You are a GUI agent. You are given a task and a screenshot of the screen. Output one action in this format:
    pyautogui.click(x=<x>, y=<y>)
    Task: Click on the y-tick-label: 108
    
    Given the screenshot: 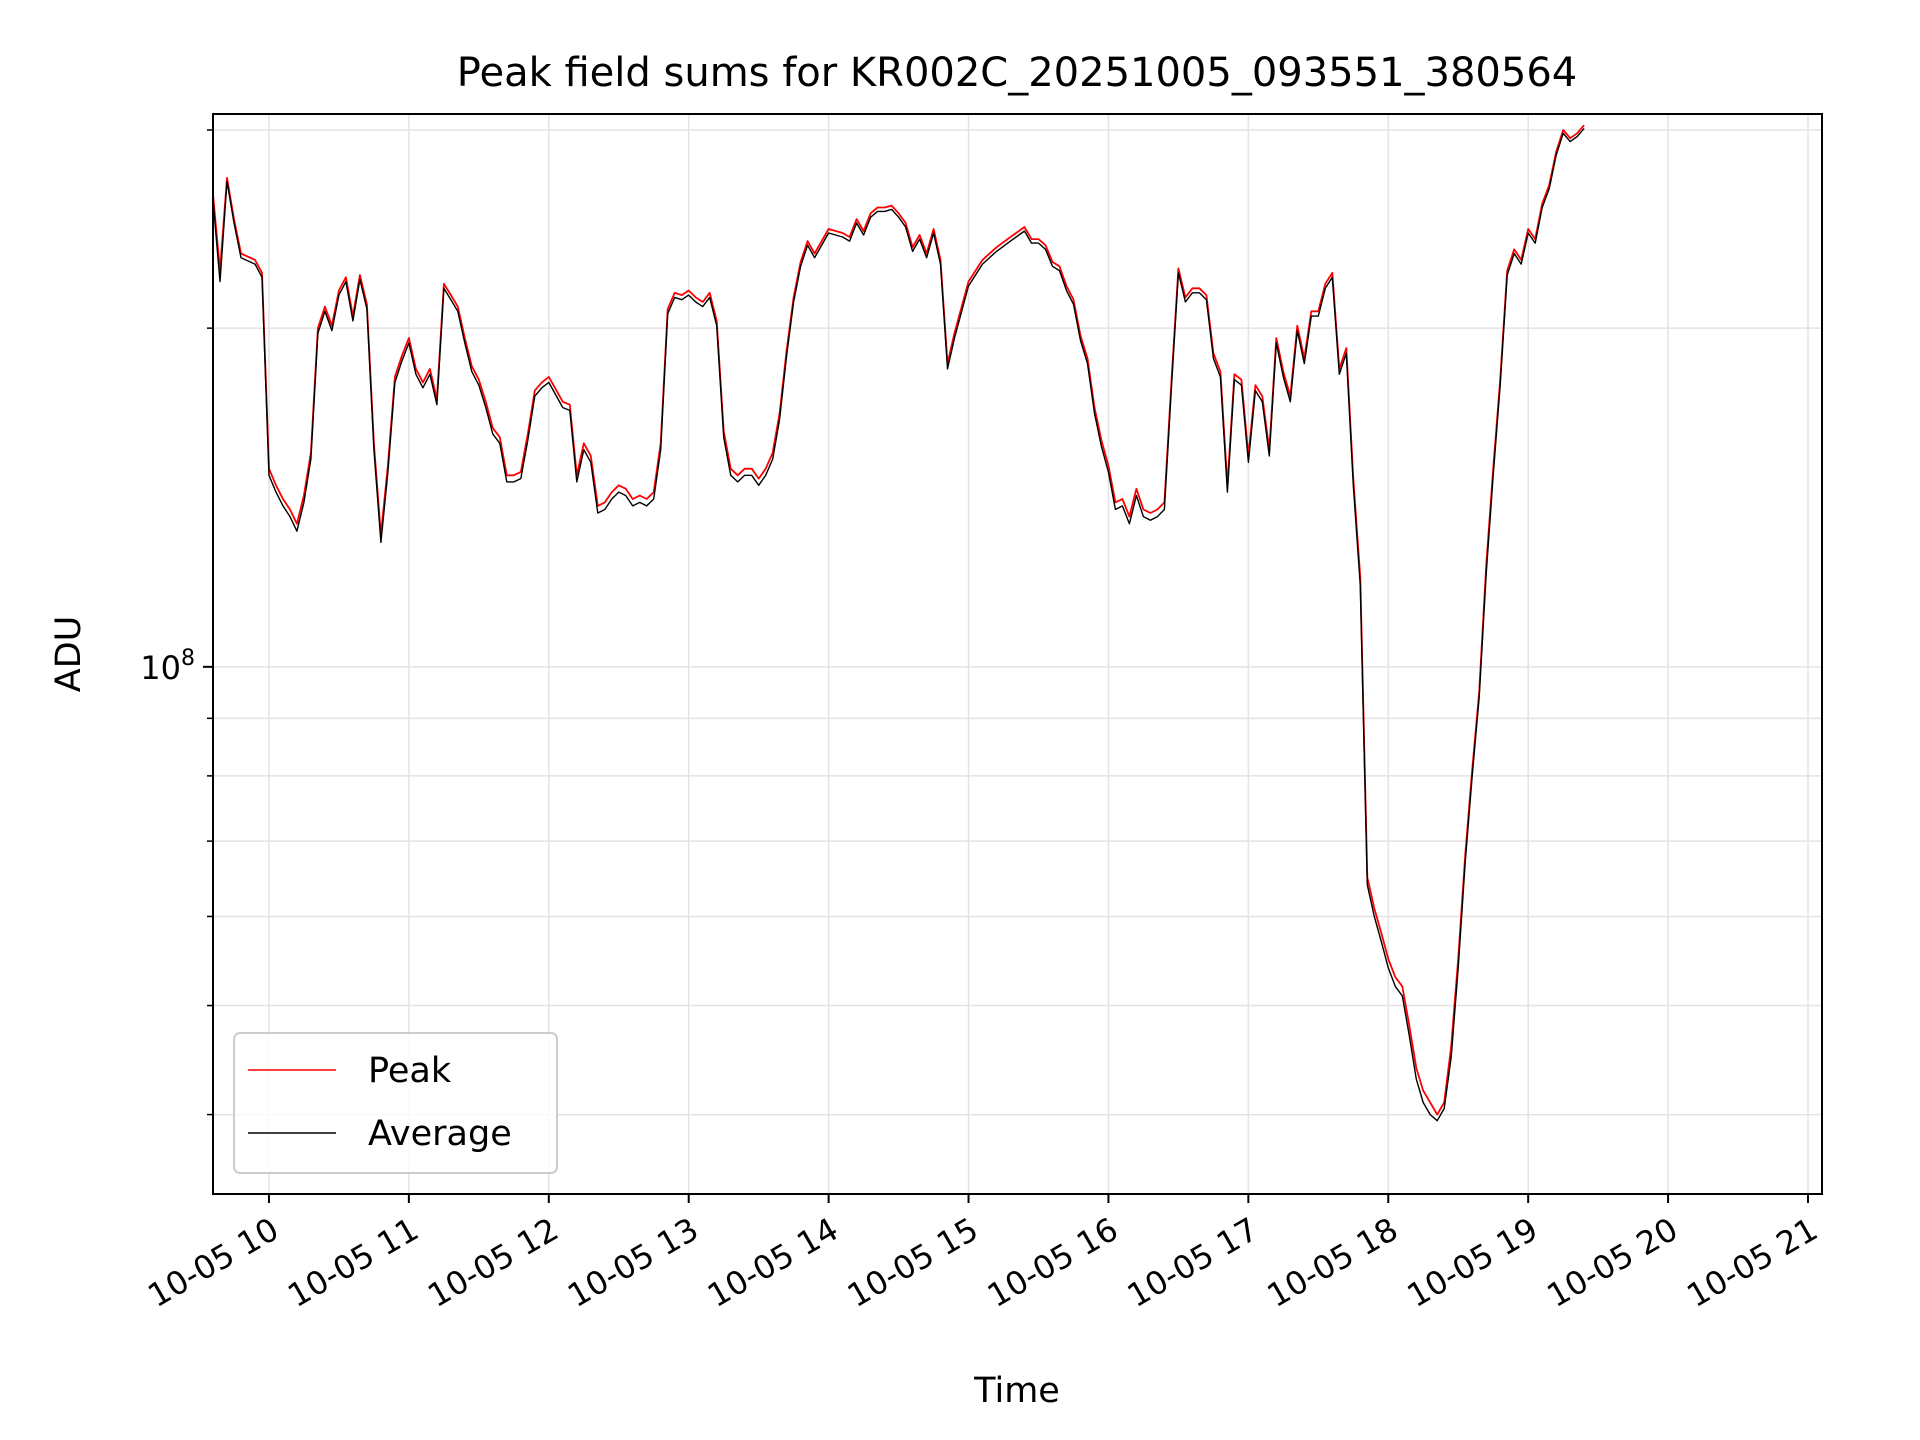 What is the action you would take?
    pyautogui.click(x=167, y=666)
    